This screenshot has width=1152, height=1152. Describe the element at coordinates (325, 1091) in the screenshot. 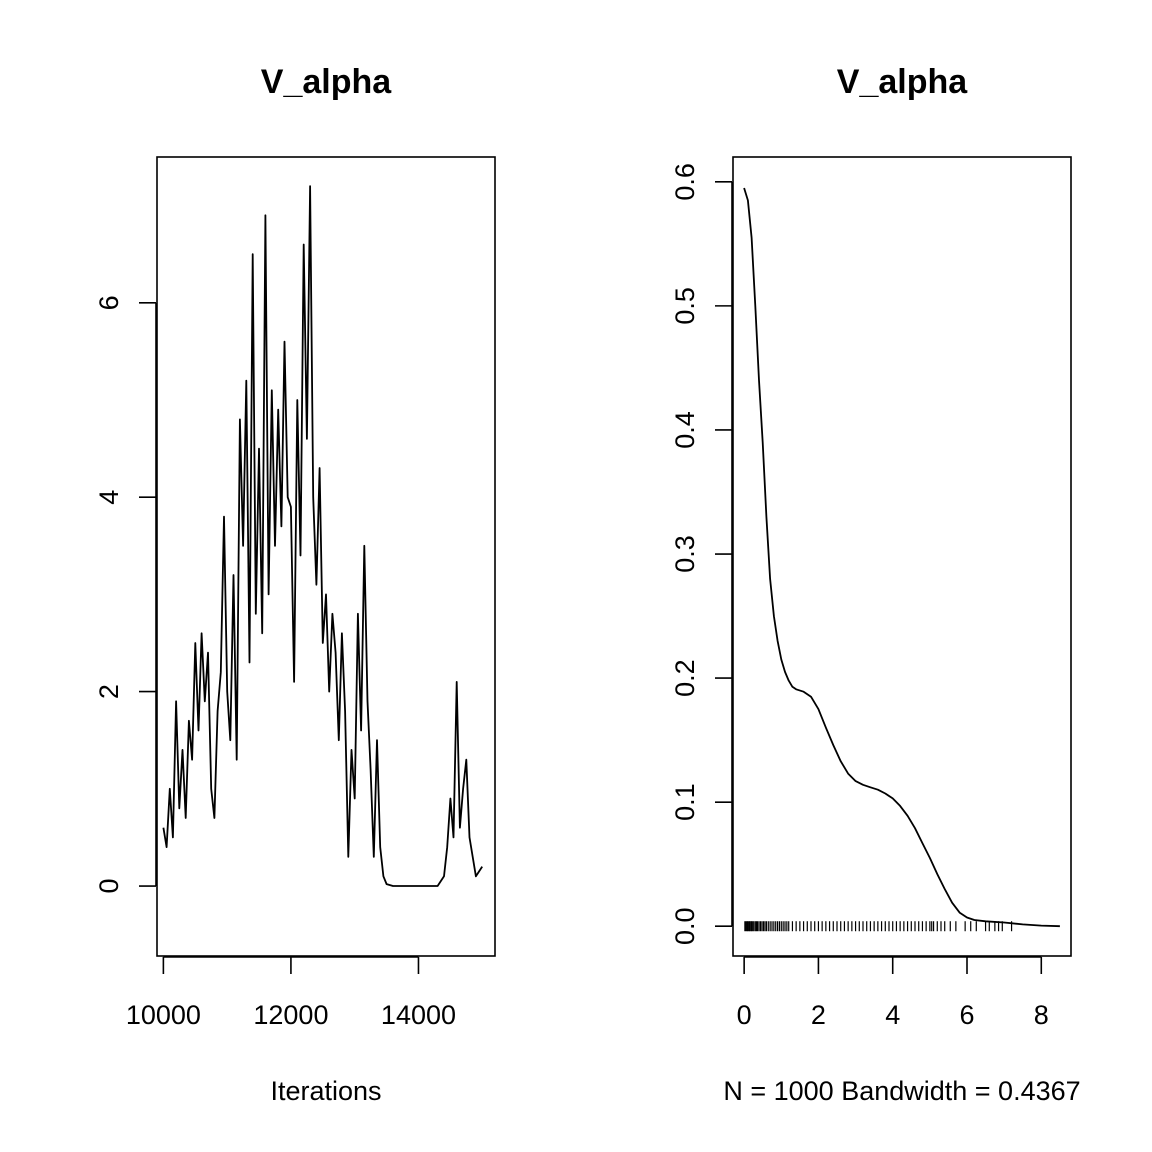

I see `trace-plot-x-label: Iterations` at that location.